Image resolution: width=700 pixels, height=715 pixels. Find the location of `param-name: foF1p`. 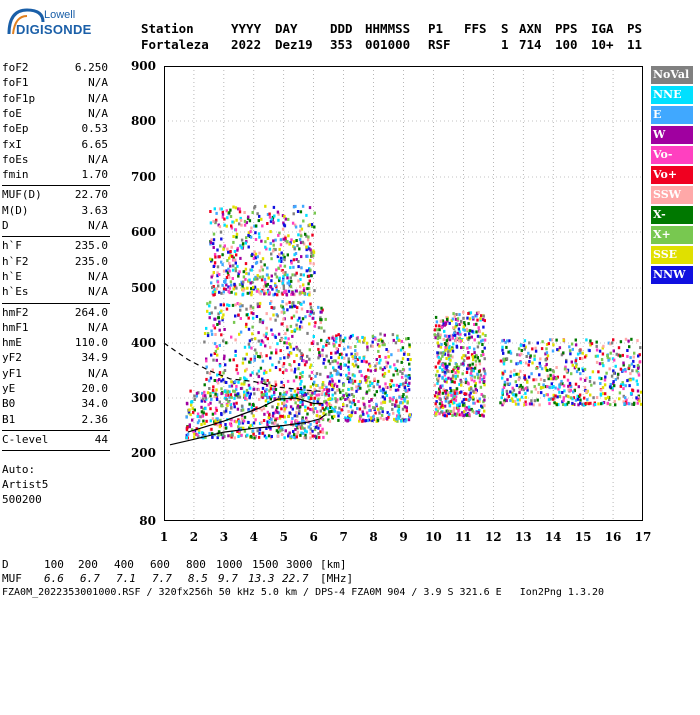

param-name: foF1p is located at coordinates (19, 98).